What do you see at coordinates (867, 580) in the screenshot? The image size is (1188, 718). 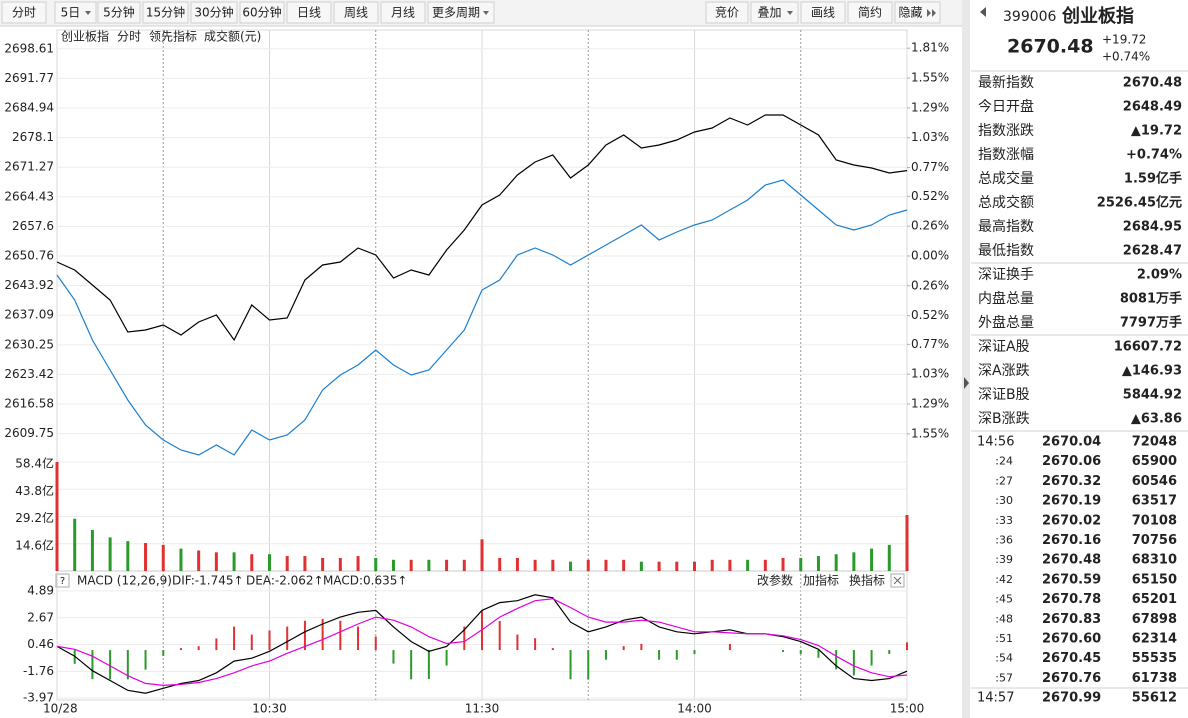 I see `indicator-button: 换指标` at bounding box center [867, 580].